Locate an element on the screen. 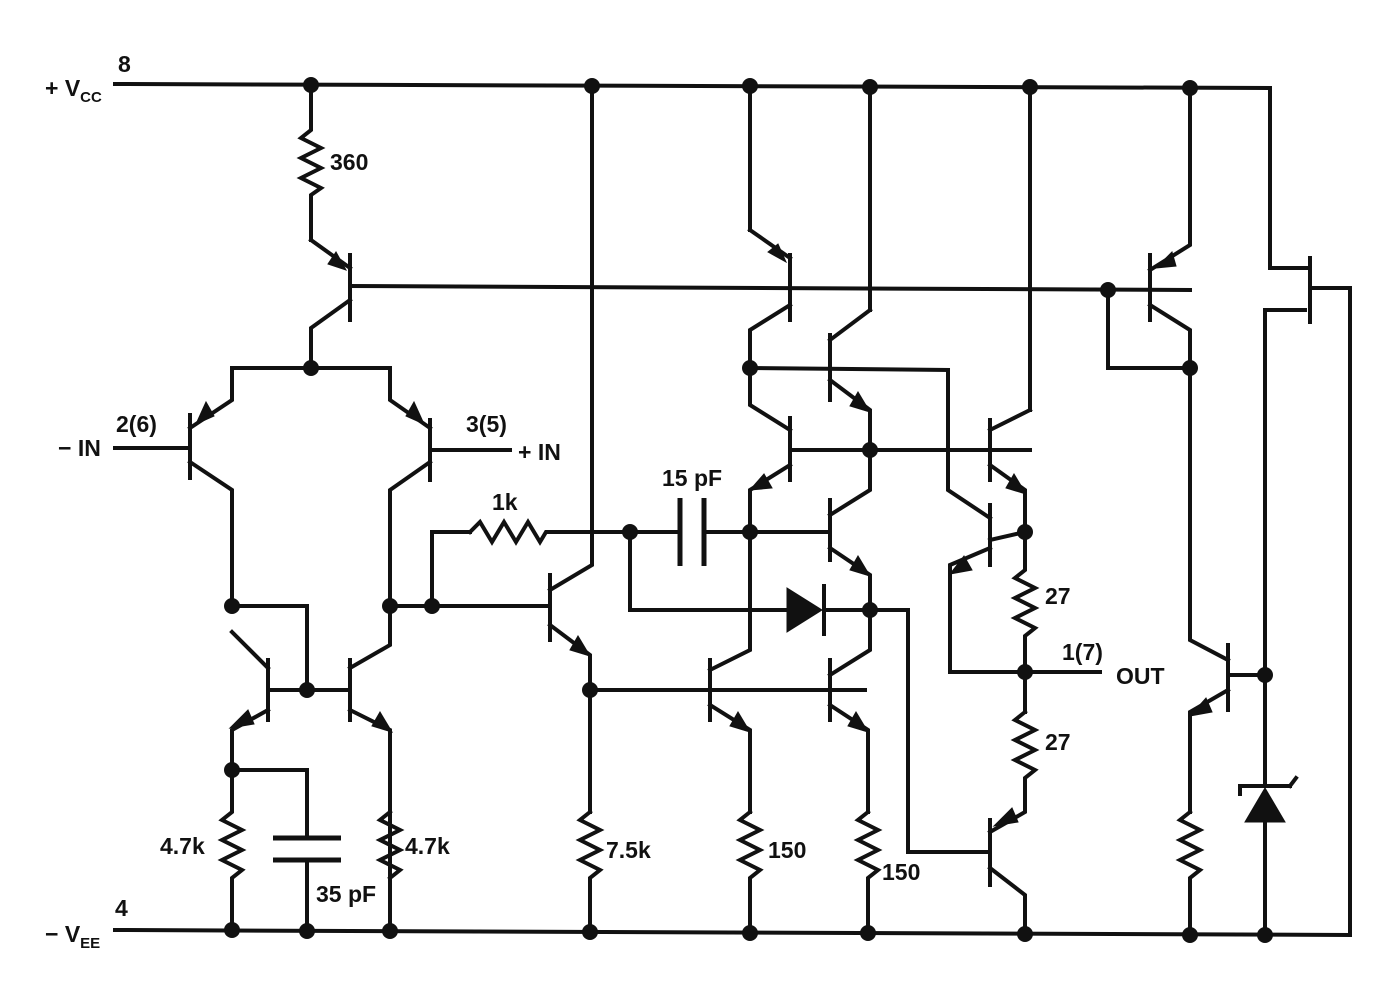 This screenshot has height=1000, width=1400. resistor-360-label: 360 is located at coordinates (349, 162).